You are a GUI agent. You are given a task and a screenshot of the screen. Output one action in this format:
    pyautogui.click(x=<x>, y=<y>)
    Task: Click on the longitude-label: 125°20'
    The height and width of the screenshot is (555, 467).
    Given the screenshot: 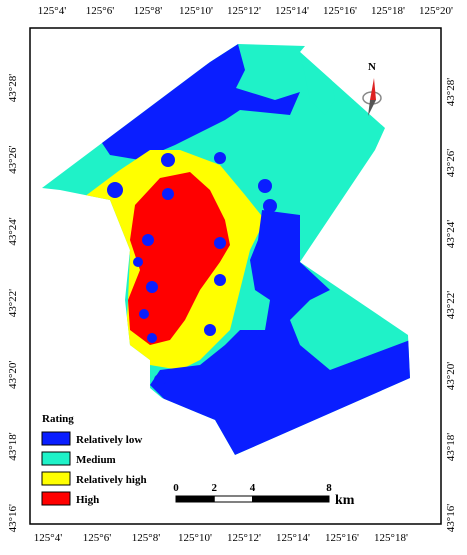 What is the action you would take?
    pyautogui.click(x=436, y=11)
    